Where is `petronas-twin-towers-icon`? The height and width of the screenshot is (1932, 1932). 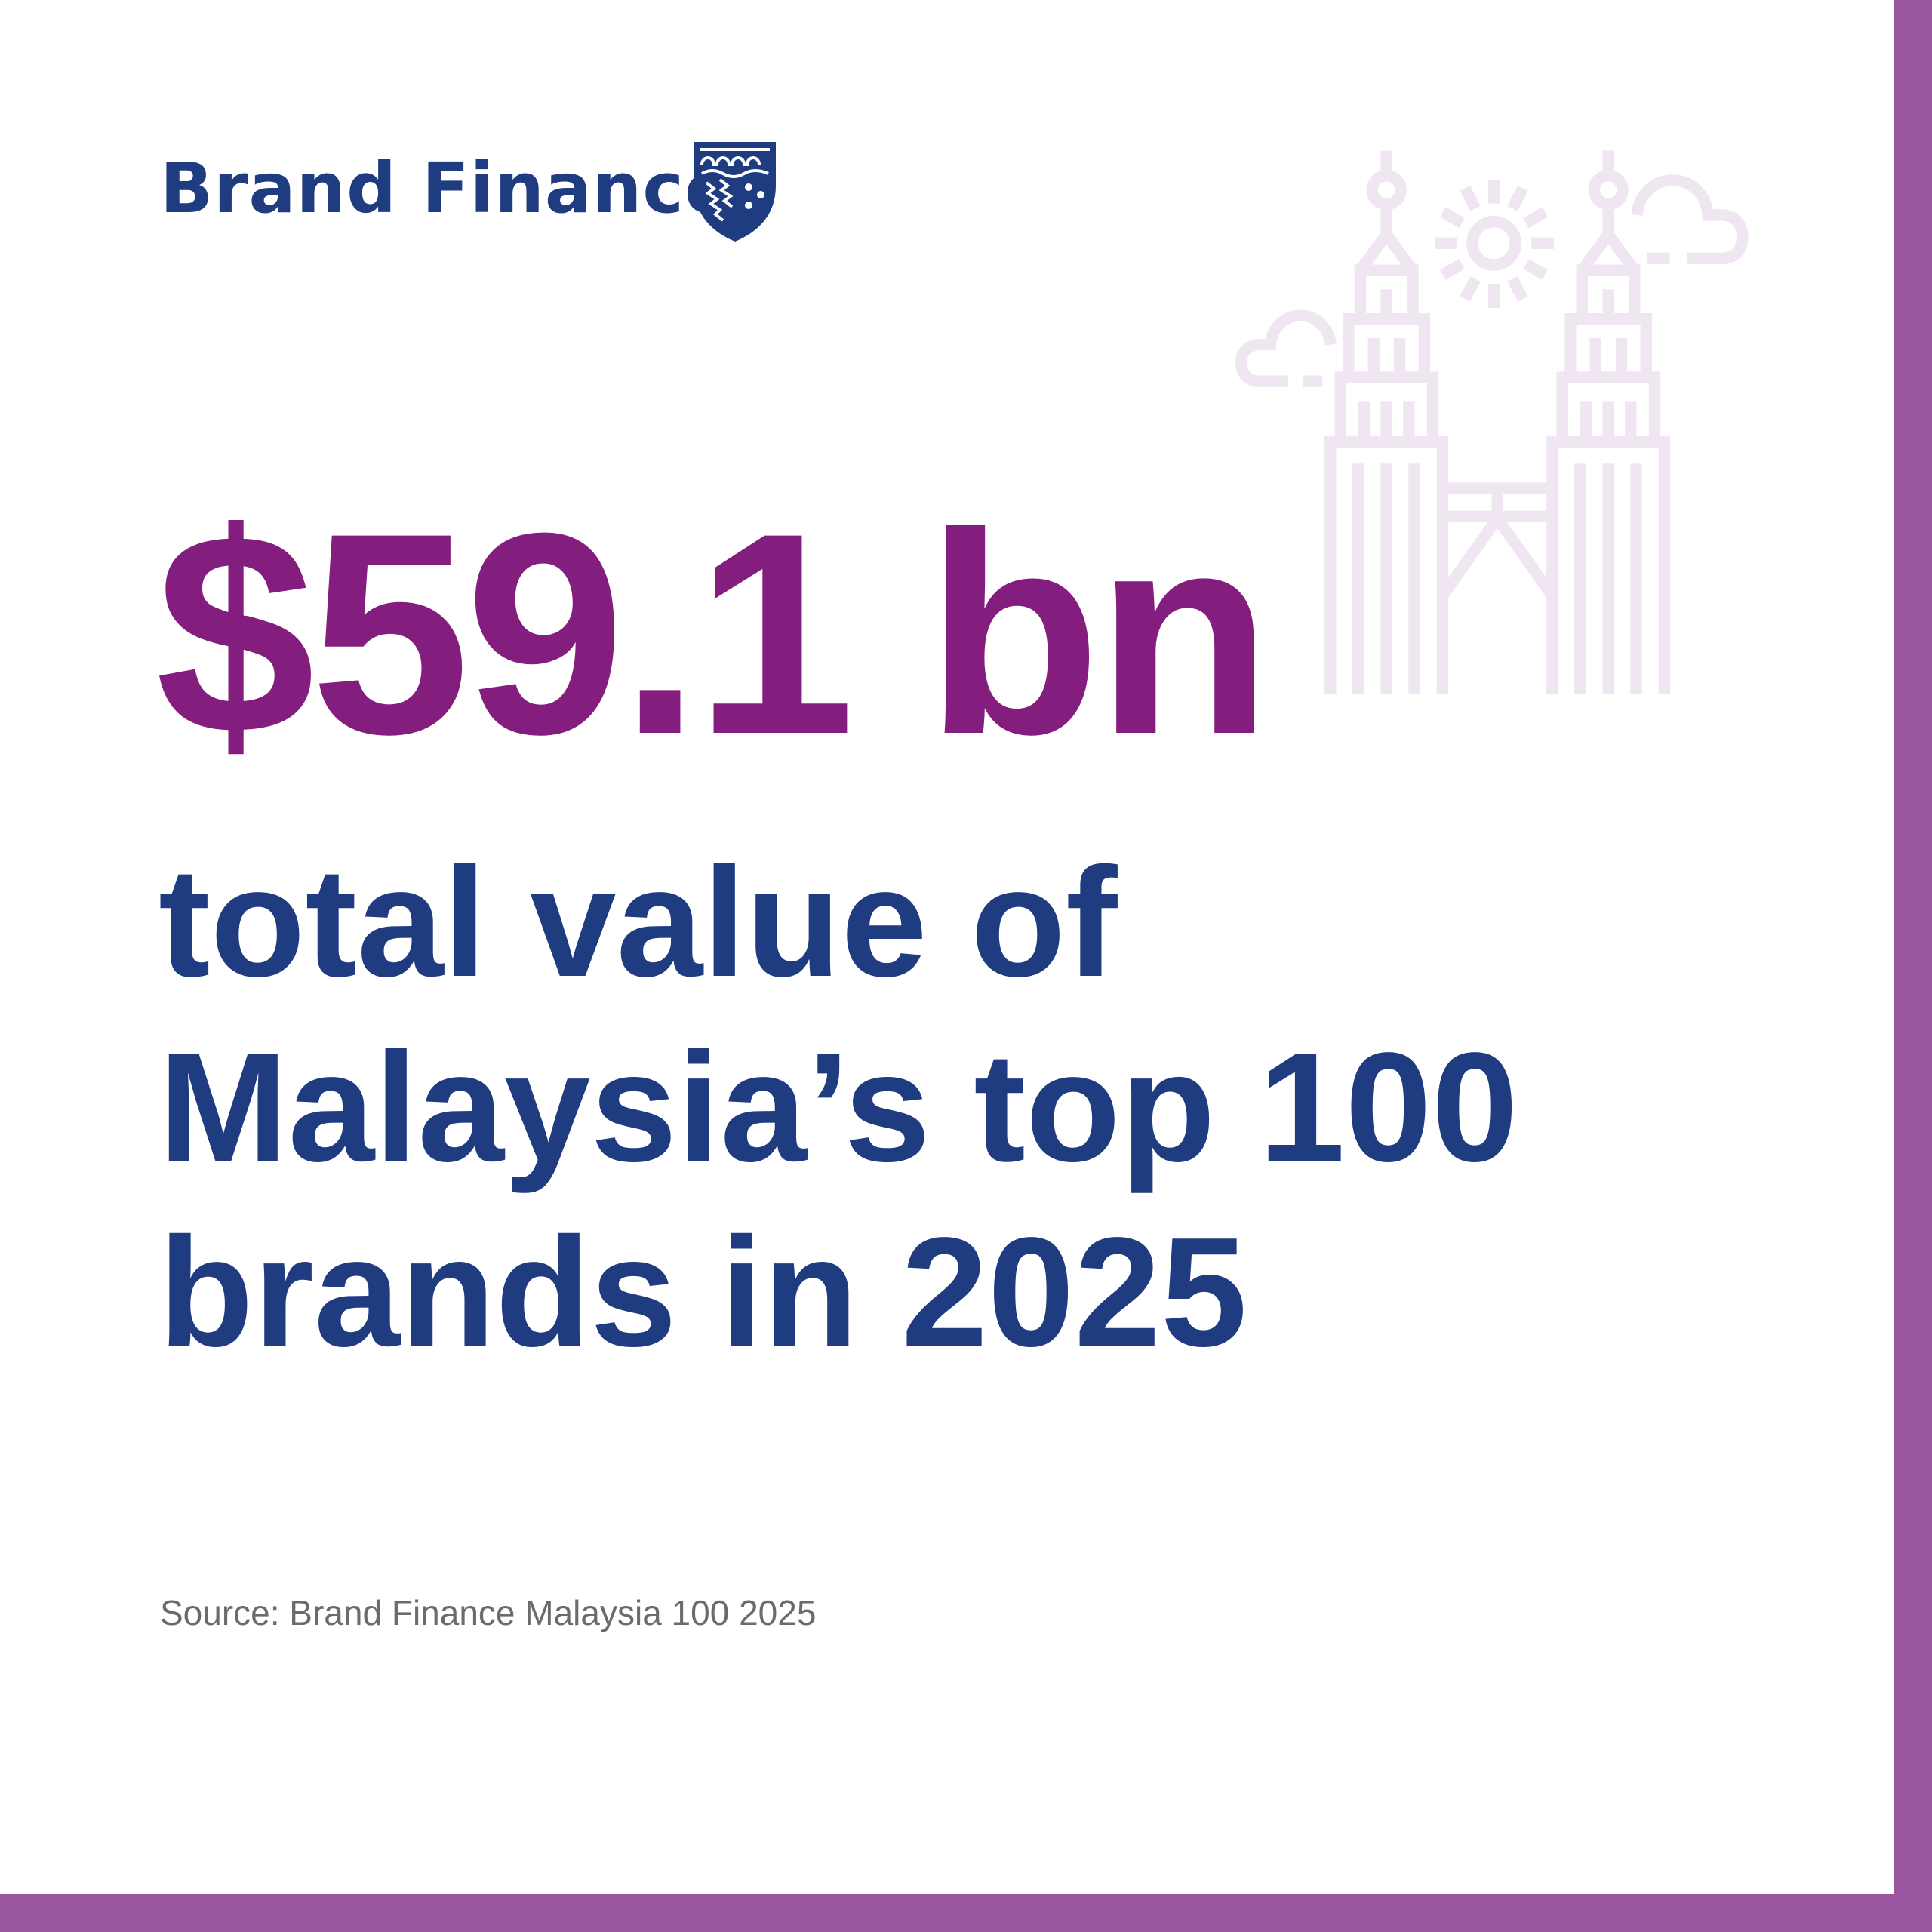 petronas-twin-towers-icon is located at coordinates (1492, 415).